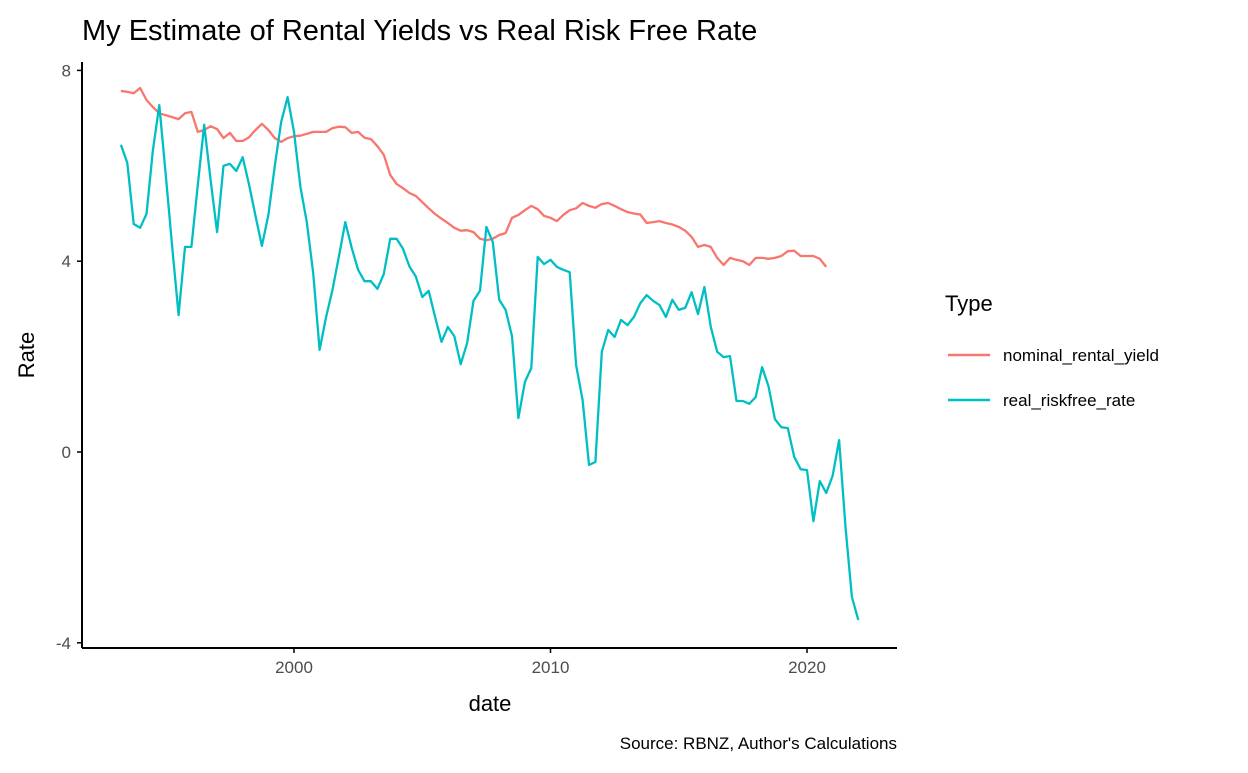  Describe the element at coordinates (66, 452) in the screenshot. I see `y-tick-label: 0` at that location.